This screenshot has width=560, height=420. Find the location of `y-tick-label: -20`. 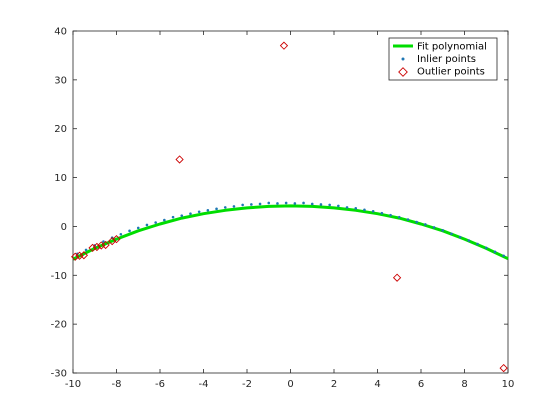

y-tick-label: -20 is located at coordinates (59, 325).